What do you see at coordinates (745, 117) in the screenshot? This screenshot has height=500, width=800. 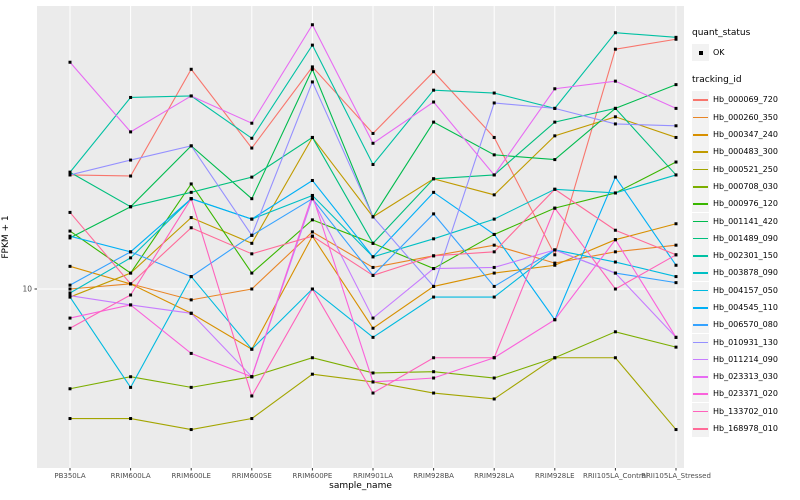 I see `legend-item-label: Hb_000260_350` at bounding box center [745, 117].